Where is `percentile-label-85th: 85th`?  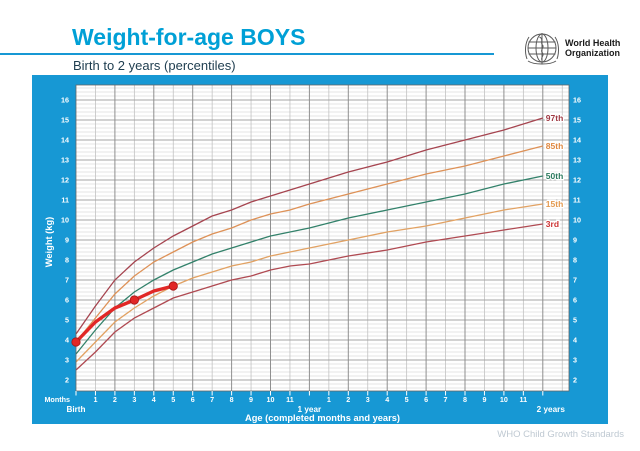
percentile-label-85th: 85th is located at coordinates (554, 146).